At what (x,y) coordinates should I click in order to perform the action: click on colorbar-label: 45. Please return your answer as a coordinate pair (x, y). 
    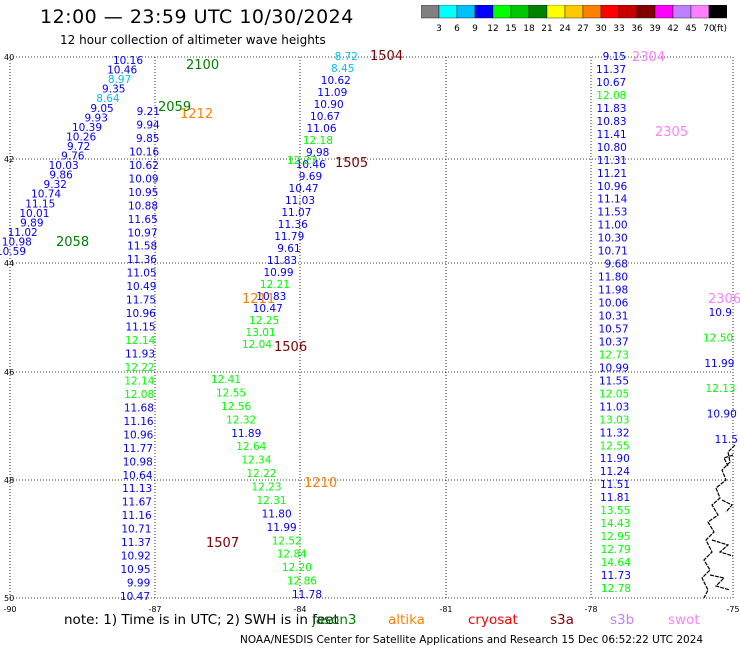
    Looking at the image, I should click on (690, 29).